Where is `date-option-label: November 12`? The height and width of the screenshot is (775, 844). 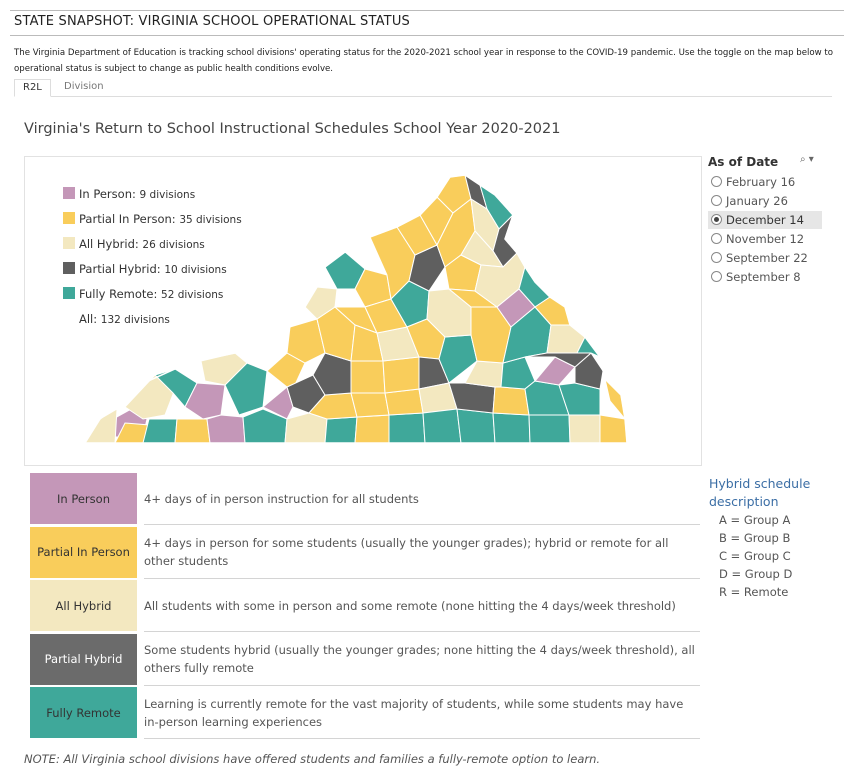
date-option-label: November 12 is located at coordinates (765, 239).